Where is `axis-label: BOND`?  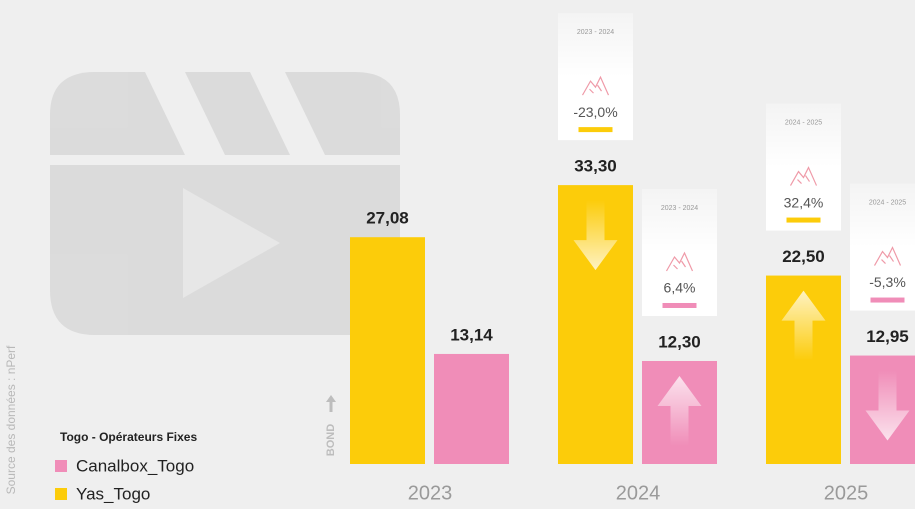 axis-label: BOND is located at coordinates (331, 440).